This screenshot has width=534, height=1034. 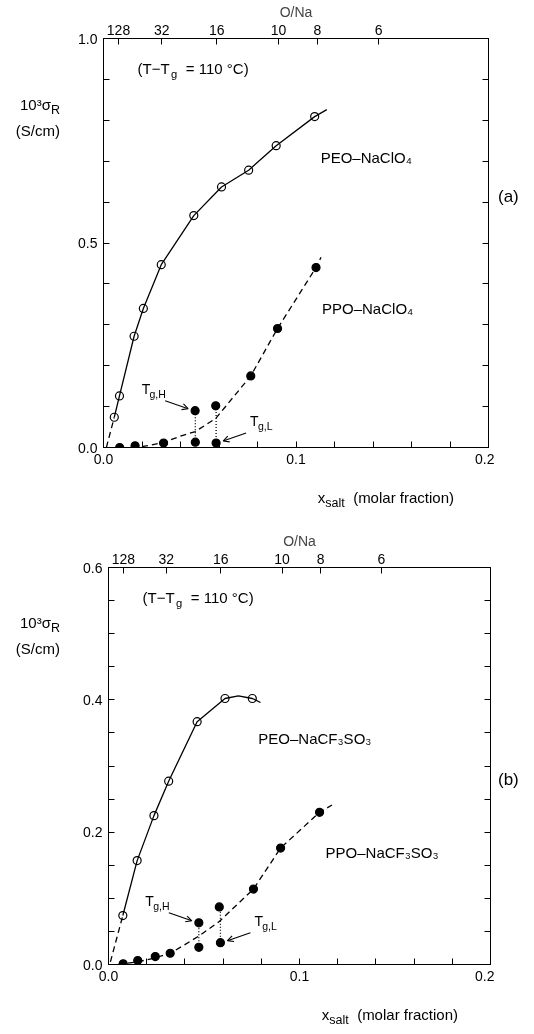 I want to click on series-label: PPO–NaCF₃SO₃, so click(x=382, y=852).